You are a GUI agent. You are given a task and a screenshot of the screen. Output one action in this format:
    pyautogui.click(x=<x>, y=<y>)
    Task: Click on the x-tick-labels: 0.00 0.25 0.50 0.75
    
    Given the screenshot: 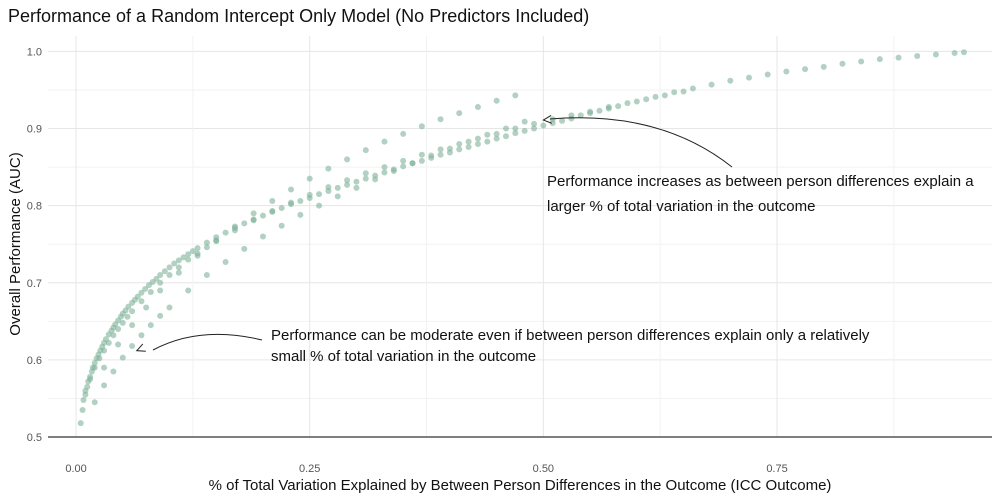 What is the action you would take?
    pyautogui.click(x=426, y=469)
    